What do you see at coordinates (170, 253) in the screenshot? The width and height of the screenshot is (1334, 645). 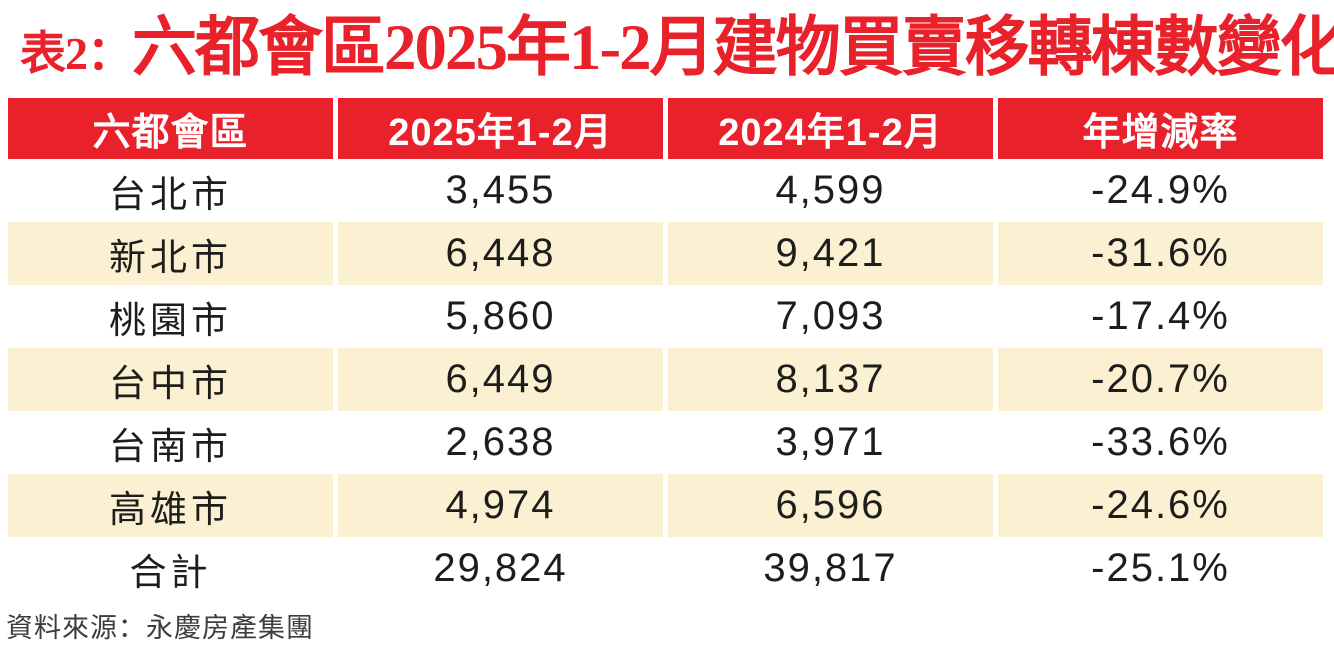 I see `cell-city: 新北市` at bounding box center [170, 253].